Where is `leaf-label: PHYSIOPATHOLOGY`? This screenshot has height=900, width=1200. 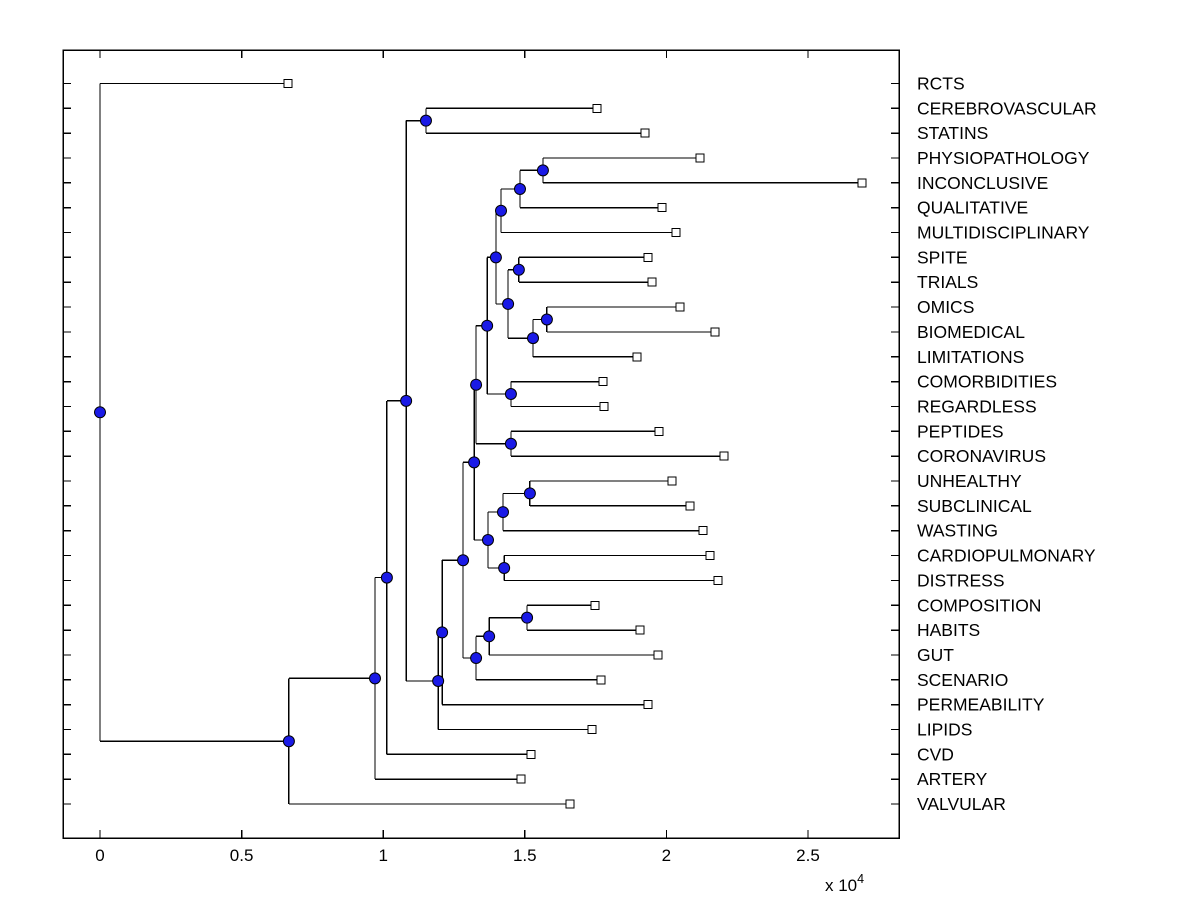 leaf-label: PHYSIOPATHOLOGY is located at coordinates (1003, 158).